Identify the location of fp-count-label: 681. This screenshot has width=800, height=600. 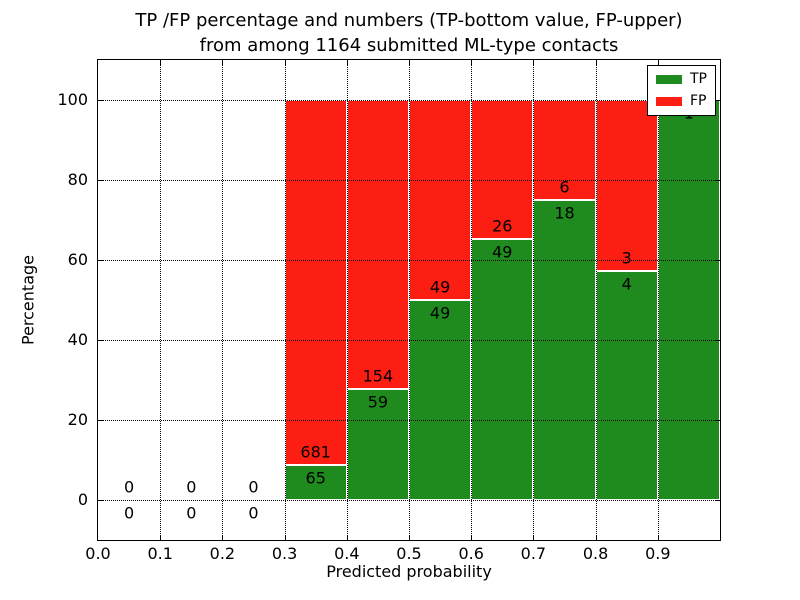
(315, 452).